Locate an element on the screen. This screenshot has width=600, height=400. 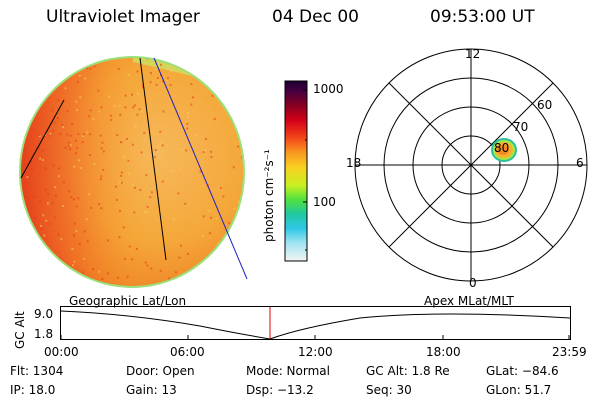
date-label: 04 Dec 00 is located at coordinates (315, 17).